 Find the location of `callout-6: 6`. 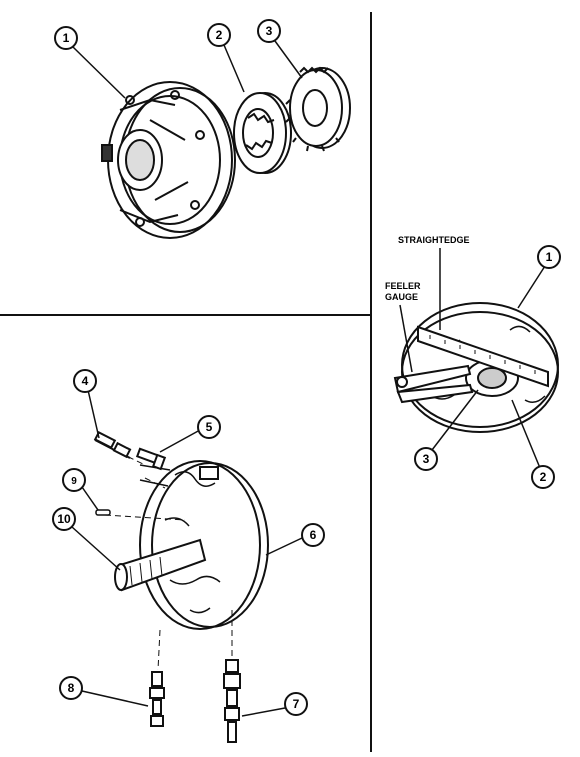

callout-6: 6 is located at coordinates (295, 539).